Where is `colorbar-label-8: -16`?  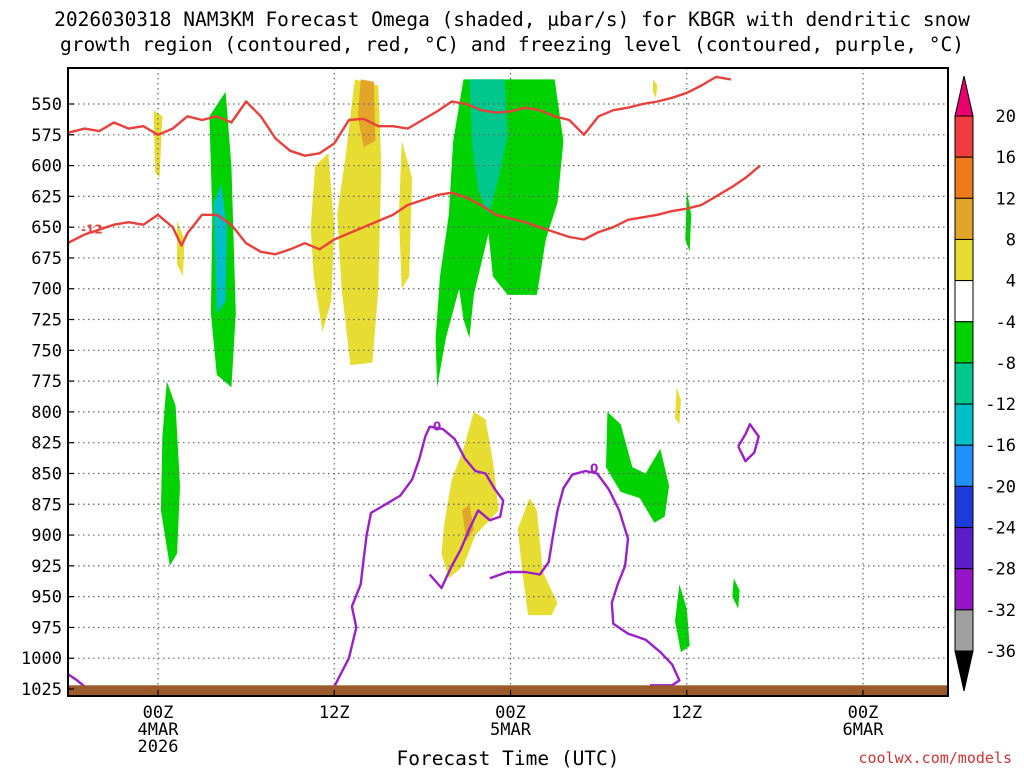
colorbar-label-8: -16 is located at coordinates (1000, 446).